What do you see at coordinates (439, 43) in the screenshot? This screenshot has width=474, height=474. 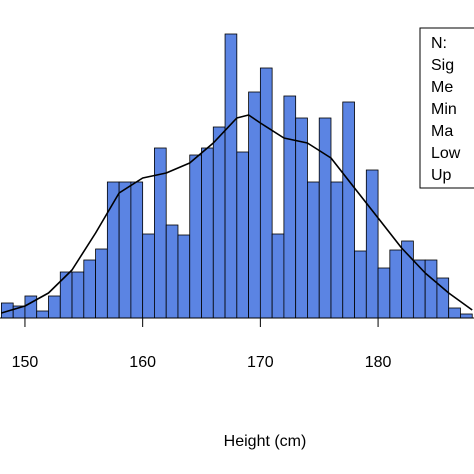 I see `legend-text: N:` at bounding box center [439, 43].